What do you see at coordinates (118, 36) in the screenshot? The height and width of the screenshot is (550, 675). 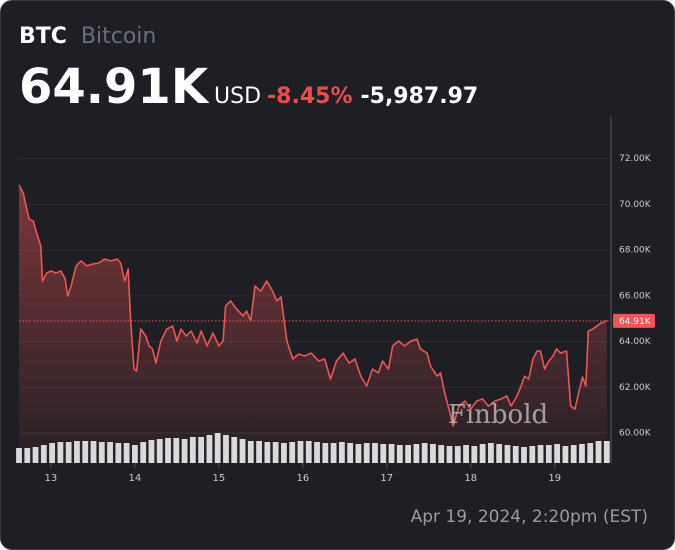 I see `asset-name: Bitcoin` at bounding box center [118, 36].